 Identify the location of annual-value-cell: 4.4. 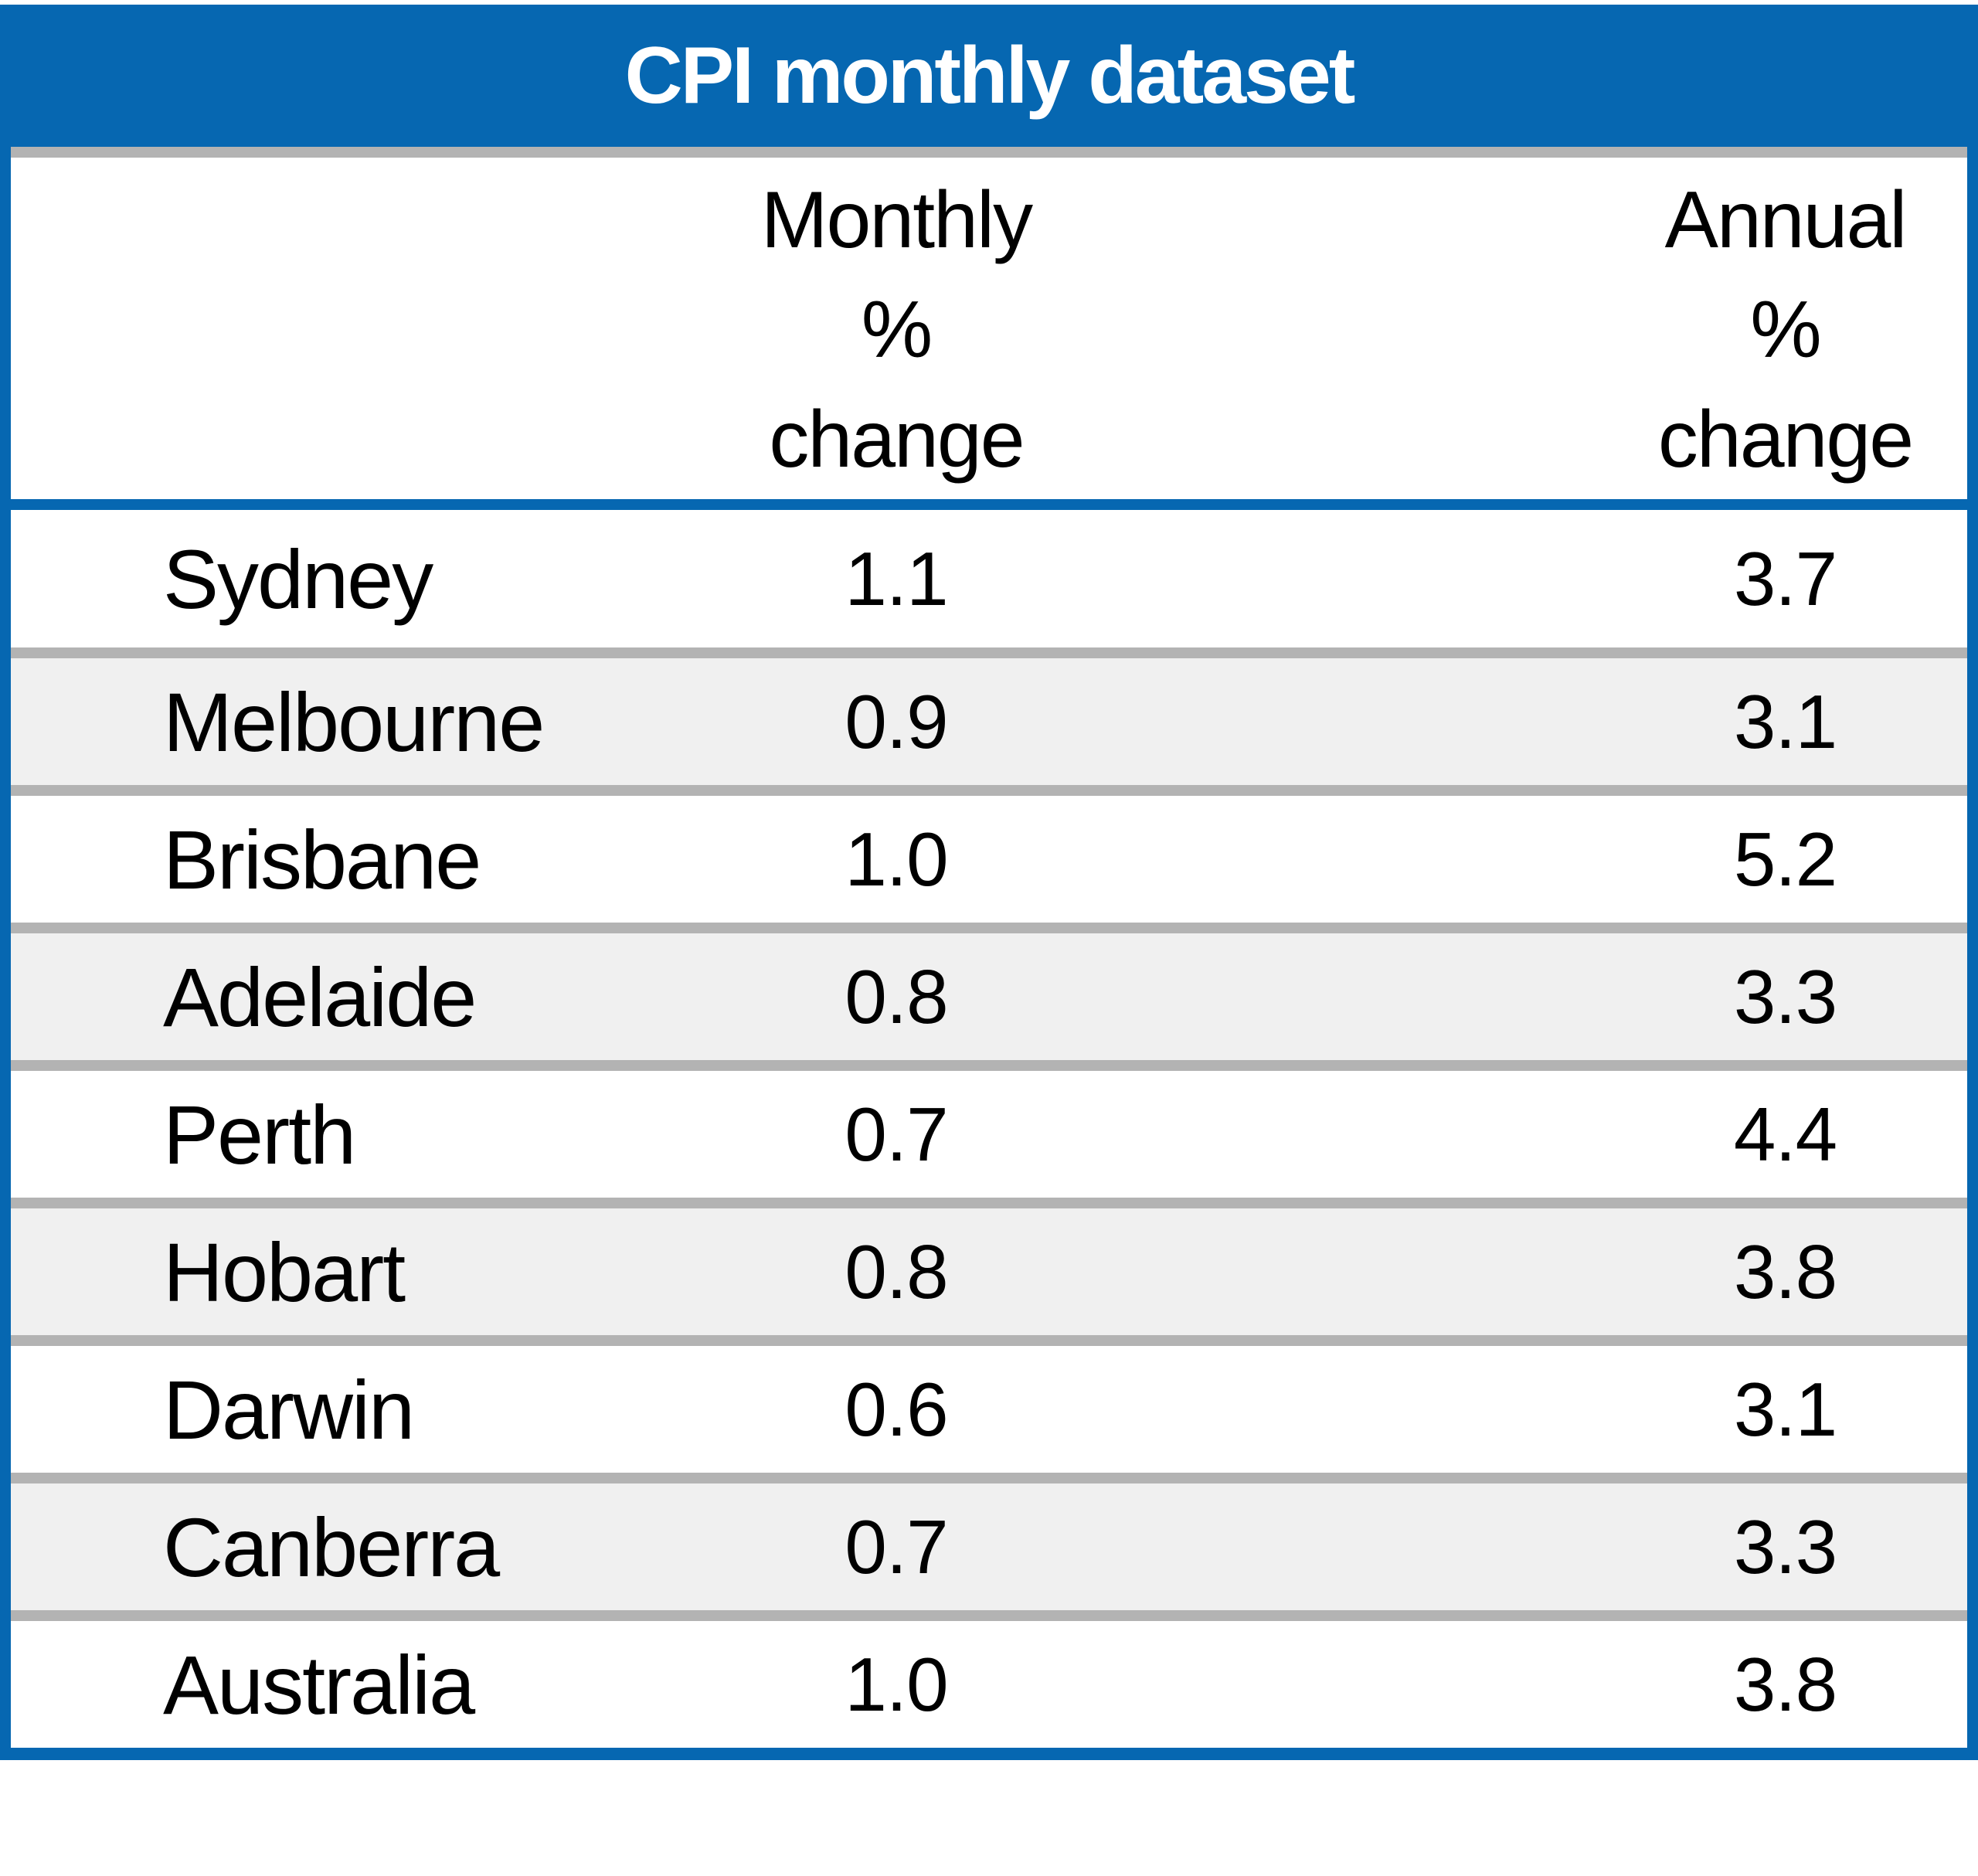
(1785, 1134).